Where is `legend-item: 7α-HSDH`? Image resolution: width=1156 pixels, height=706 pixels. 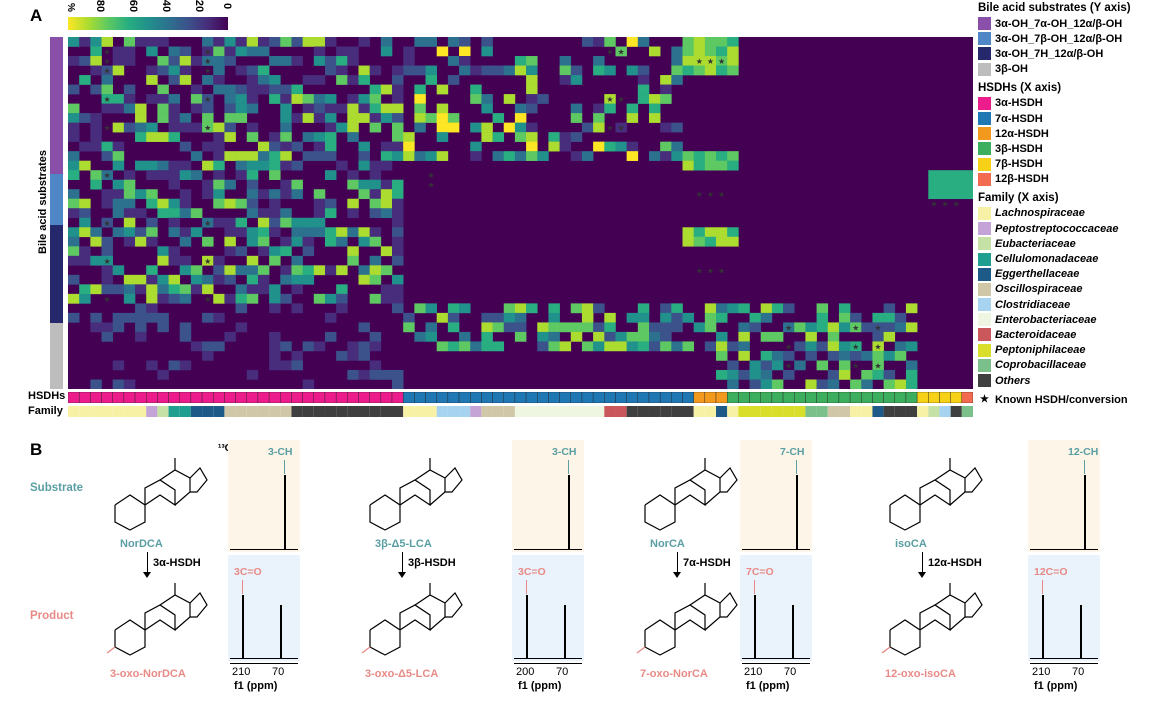 legend-item: 7α-HSDH is located at coordinates (1067, 118).